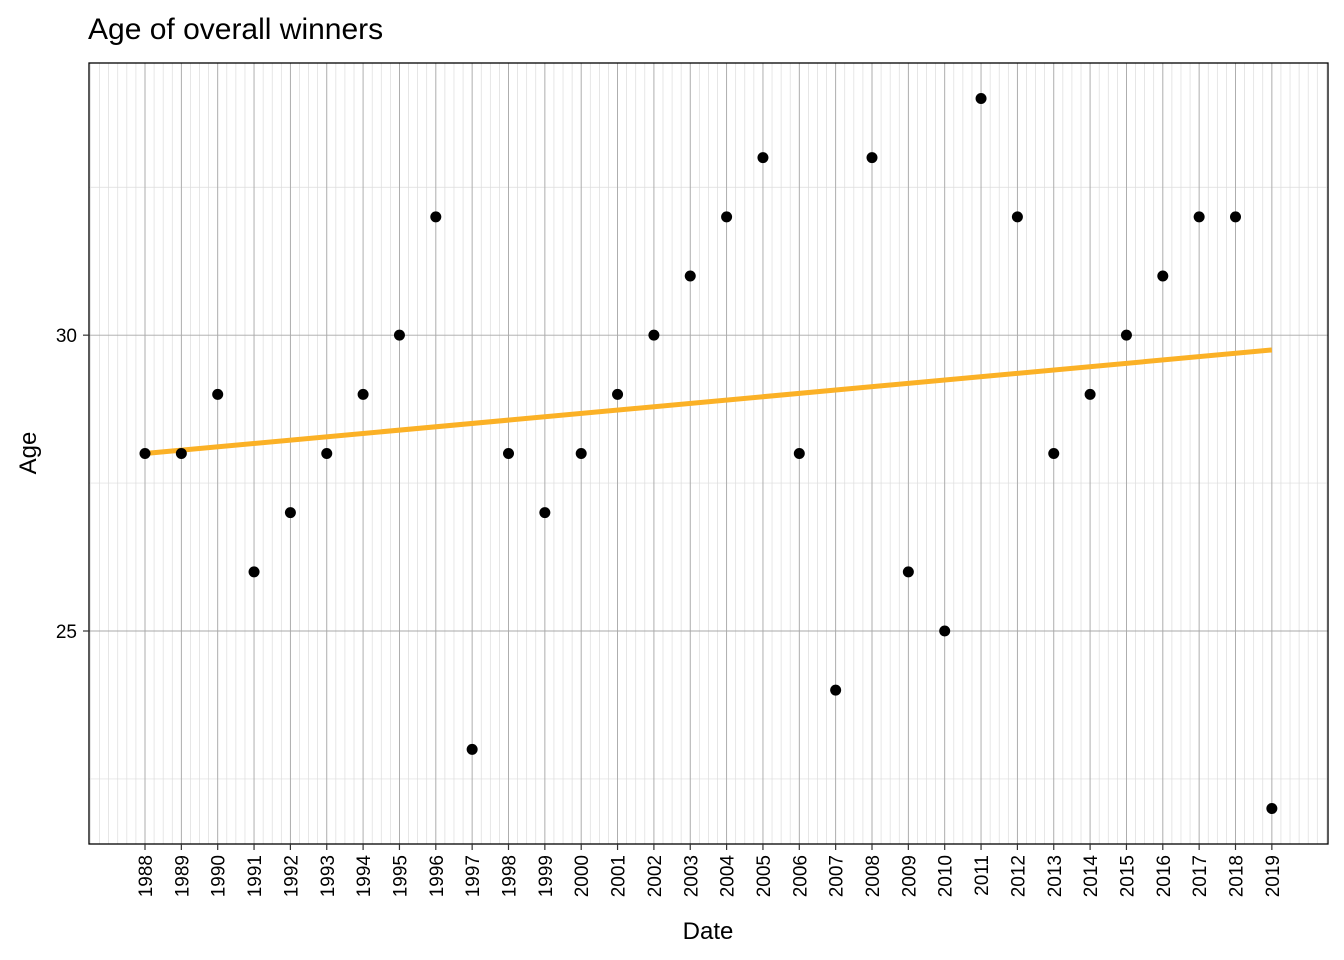  What do you see at coordinates (619, 876) in the screenshot?
I see `x-tick-label: 2001` at bounding box center [619, 876].